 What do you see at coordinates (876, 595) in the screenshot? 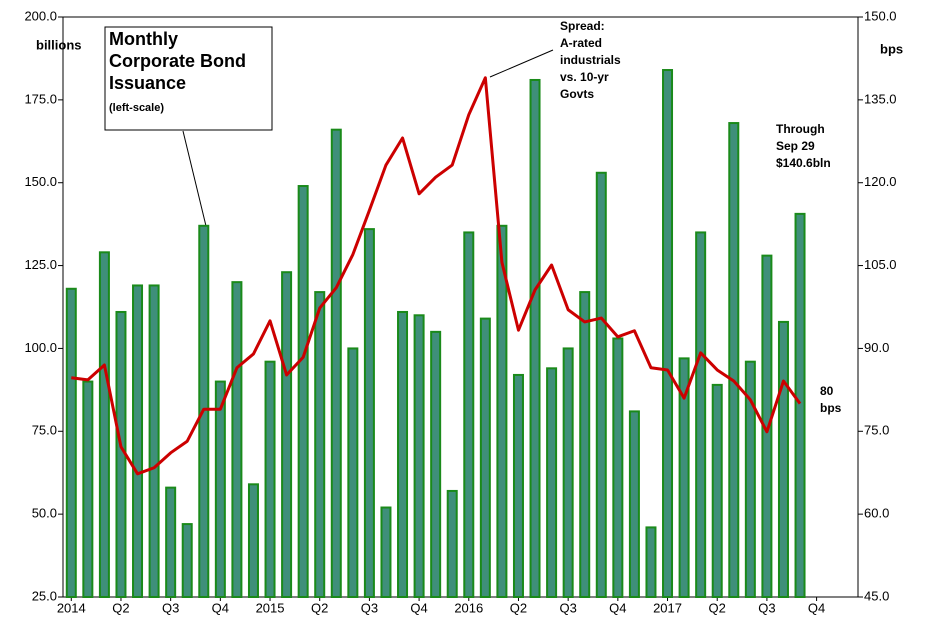
I see `y2-tick-label: 45.0` at bounding box center [876, 595].